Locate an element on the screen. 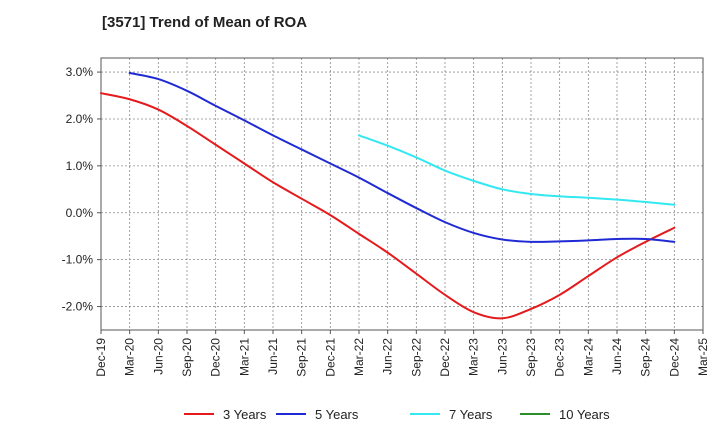 The image size is (720, 440). y-tick-label: 0.0% is located at coordinates (80, 213).